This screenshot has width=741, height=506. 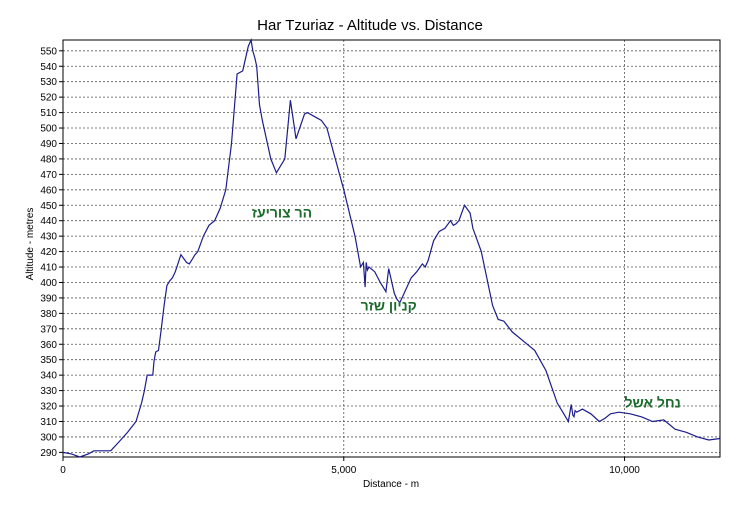 I want to click on y-tick-label: 320, so click(x=48, y=407).